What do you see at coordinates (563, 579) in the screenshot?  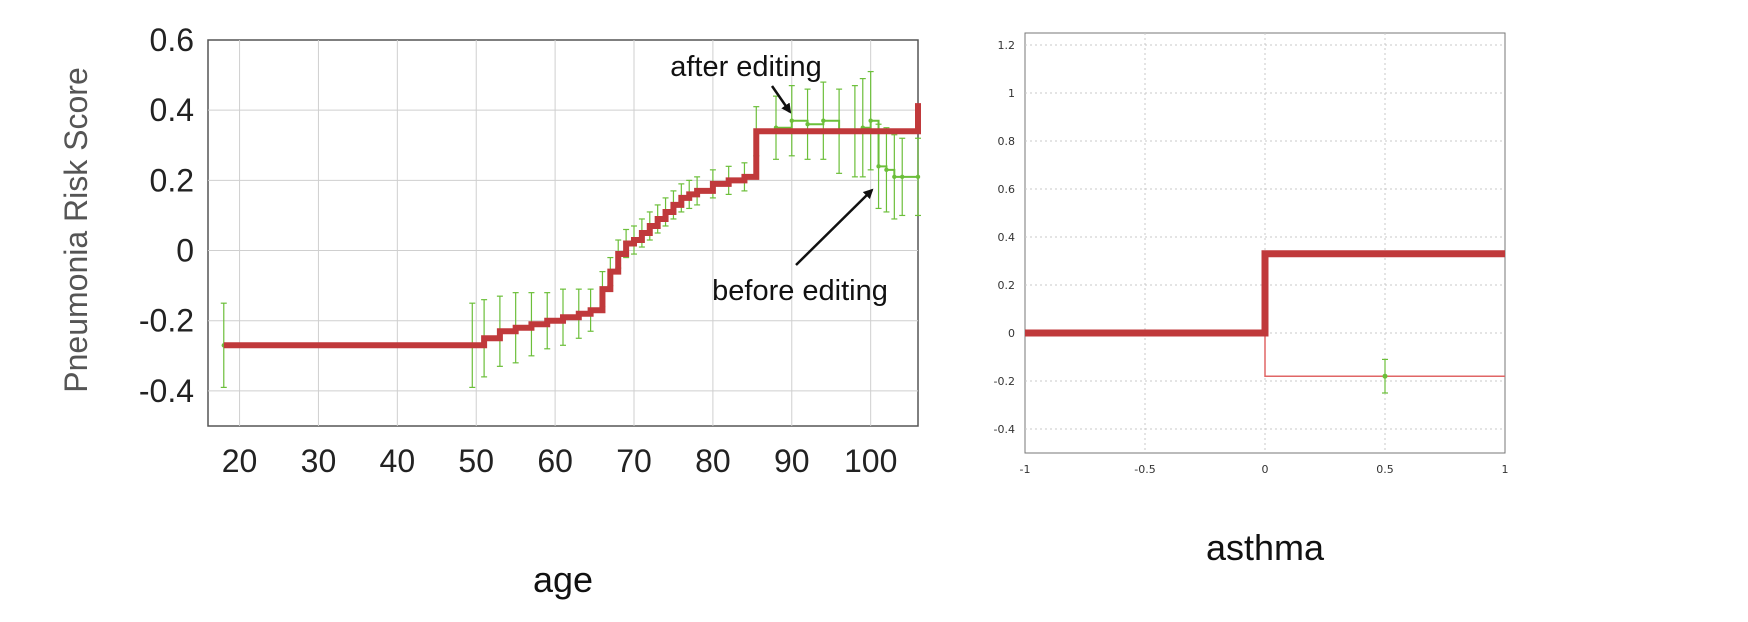 I see `age-x-axis-label: age` at bounding box center [563, 579].